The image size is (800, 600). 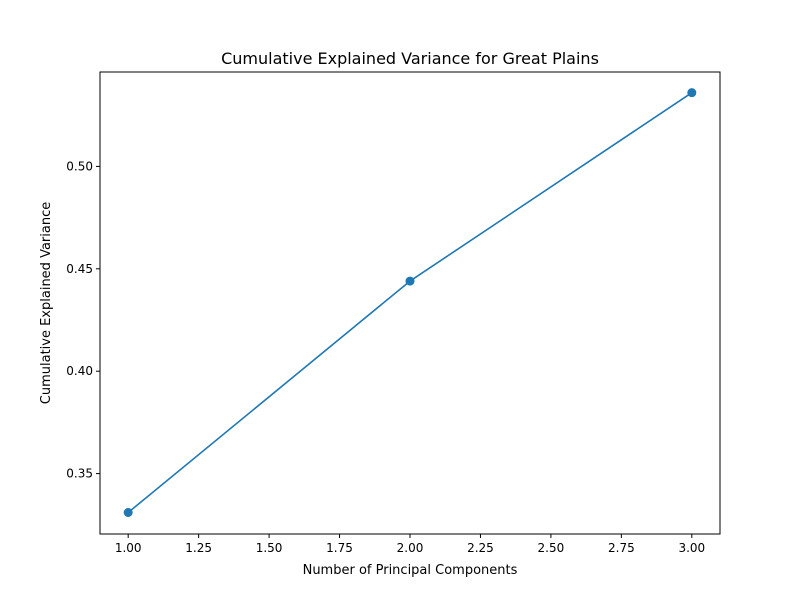 What do you see at coordinates (79, 474) in the screenshot?
I see `y-tick-label: 0.35` at bounding box center [79, 474].